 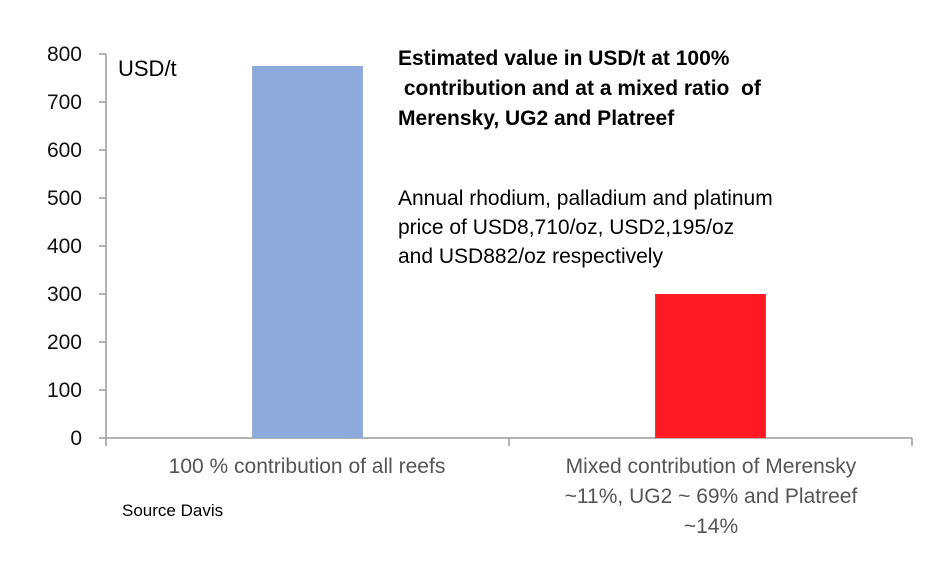 What do you see at coordinates (64, 246) in the screenshot?
I see `y-tick-label: 400` at bounding box center [64, 246].